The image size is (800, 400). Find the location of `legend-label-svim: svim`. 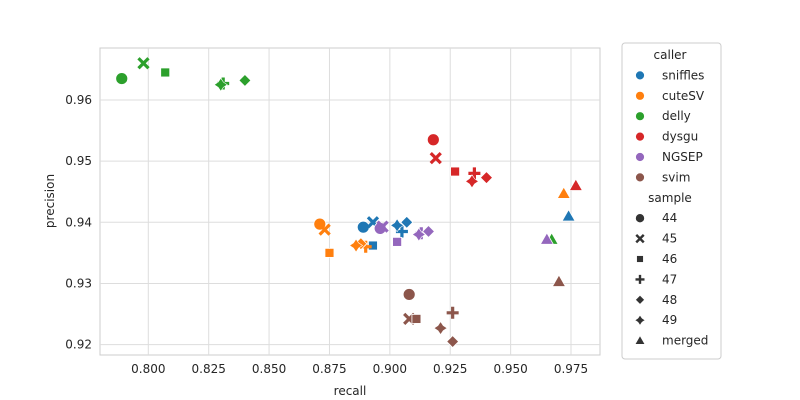

legend-label-svim: svim is located at coordinates (676, 177).